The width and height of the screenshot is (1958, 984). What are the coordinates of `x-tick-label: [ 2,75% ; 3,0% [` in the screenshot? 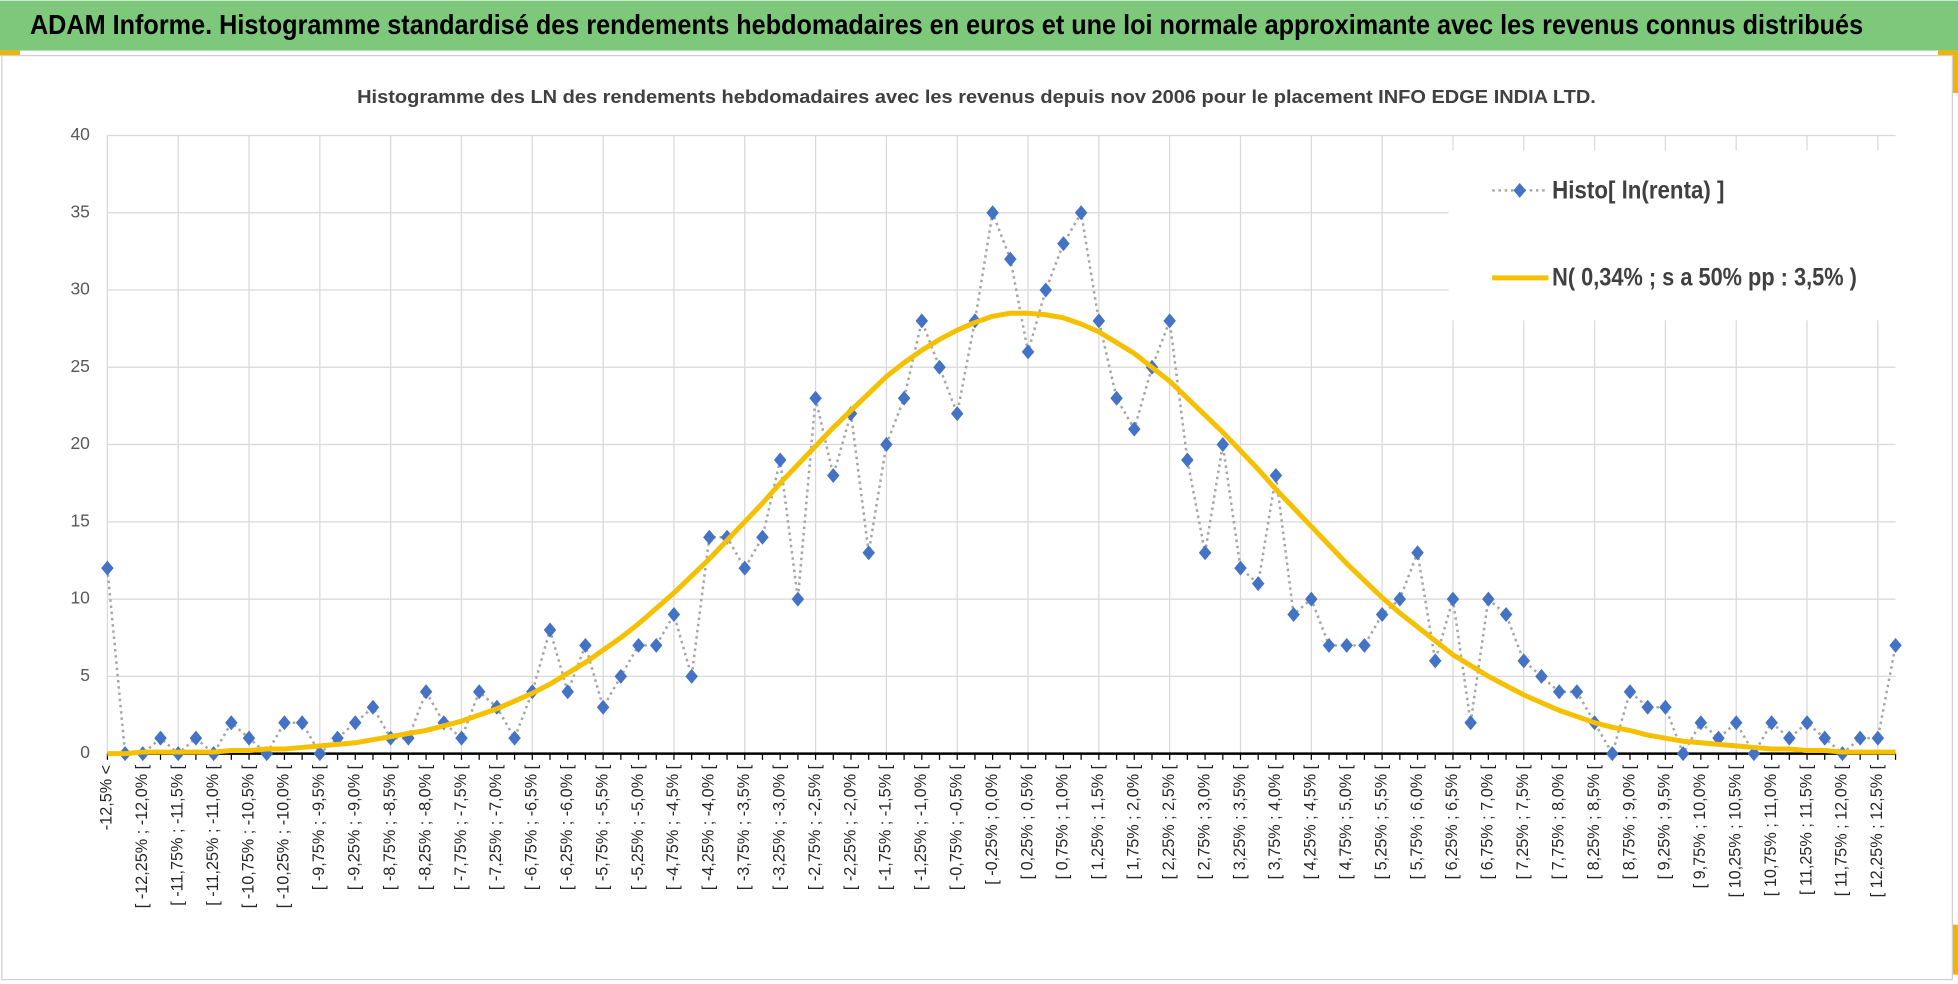 It's located at (1204, 821).